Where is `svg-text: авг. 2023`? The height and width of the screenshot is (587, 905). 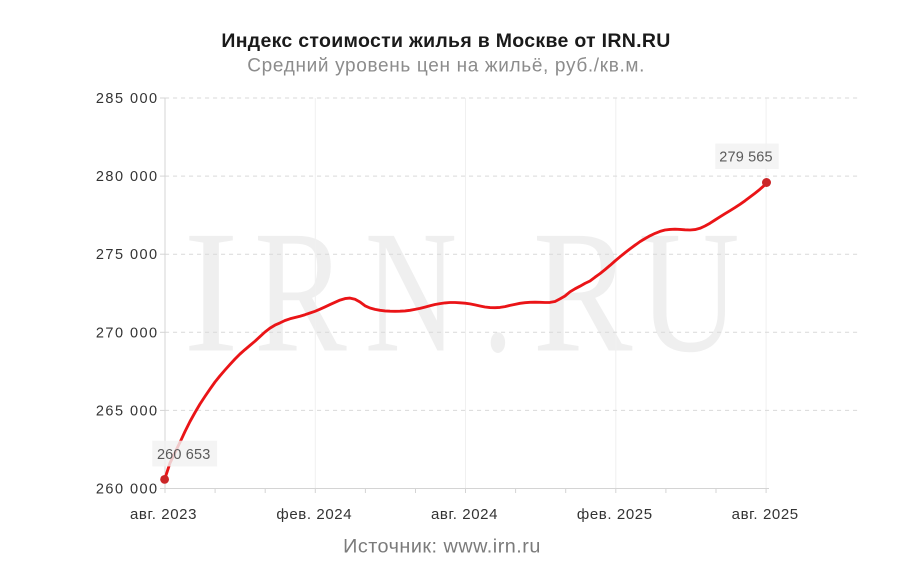
svg-text: авг. 2023 is located at coordinates (163, 514).